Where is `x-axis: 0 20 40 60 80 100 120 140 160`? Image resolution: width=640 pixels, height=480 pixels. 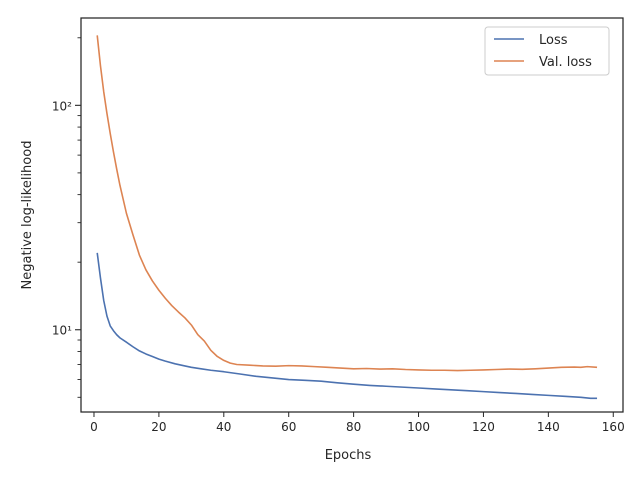 x-axis: 0 20 40 60 80 100 120 140 160 is located at coordinates (357, 423).